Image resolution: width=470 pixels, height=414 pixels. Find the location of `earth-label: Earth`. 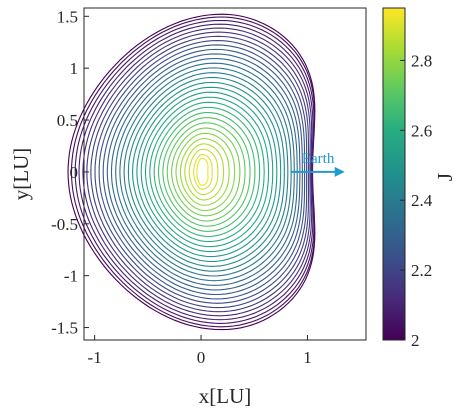

earth-label: Earth is located at coordinates (318, 159).